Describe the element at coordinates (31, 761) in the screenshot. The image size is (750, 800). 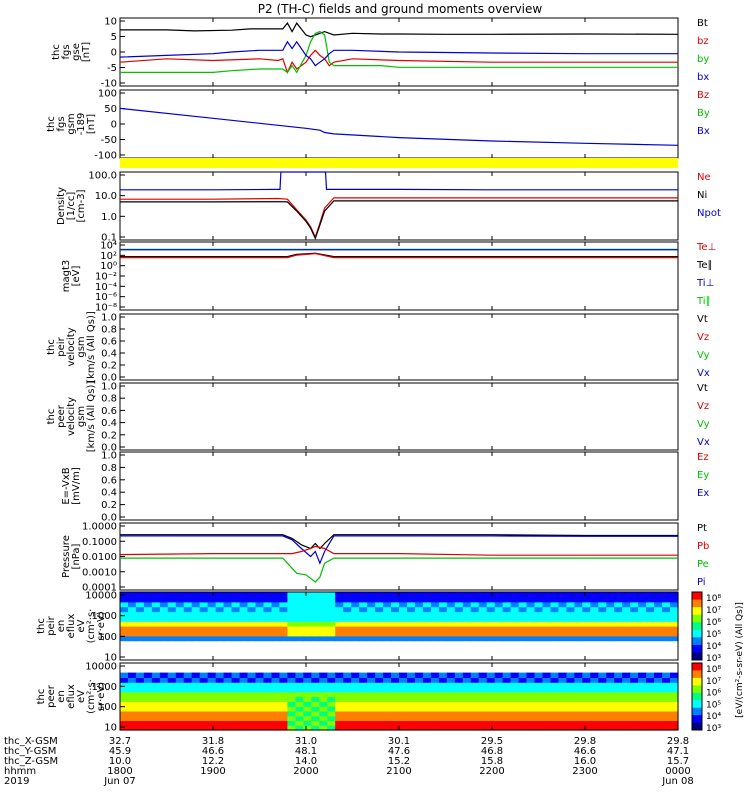
I see `x-axis-row-label: thc_Z-GSM` at that location.